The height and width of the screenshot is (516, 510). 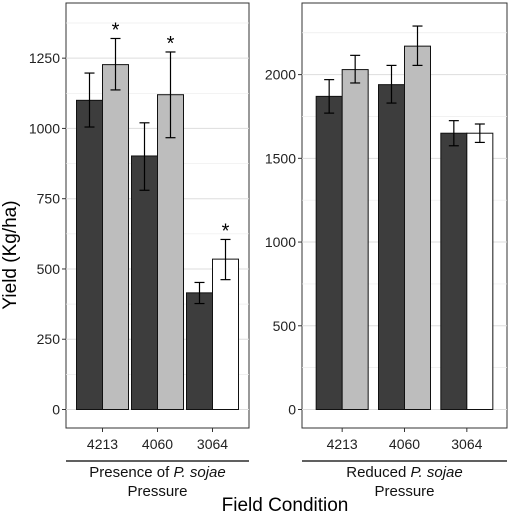 I want to click on group-label-text: Reduced, so click(x=378, y=472).